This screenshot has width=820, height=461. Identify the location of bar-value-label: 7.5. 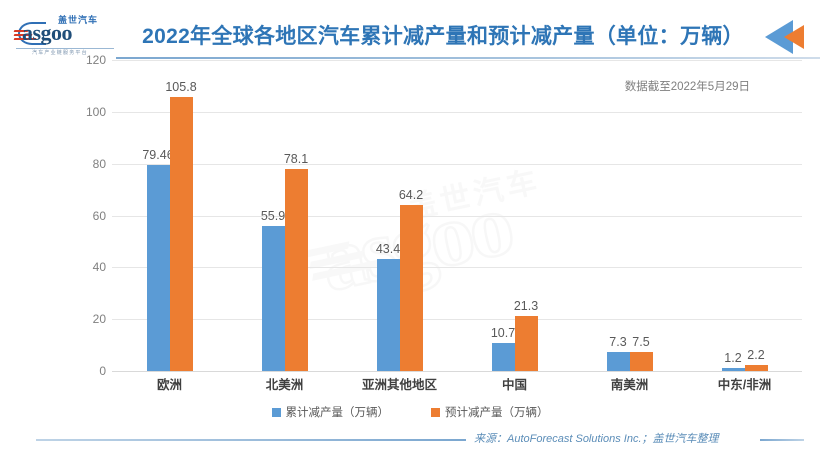
(641, 341).